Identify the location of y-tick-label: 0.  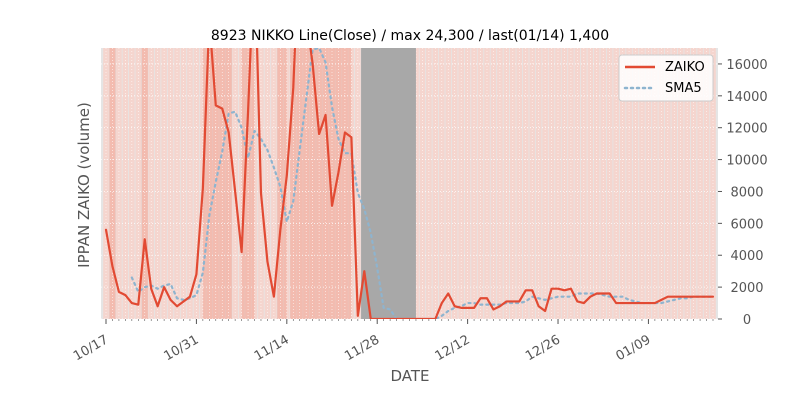
(747, 320).